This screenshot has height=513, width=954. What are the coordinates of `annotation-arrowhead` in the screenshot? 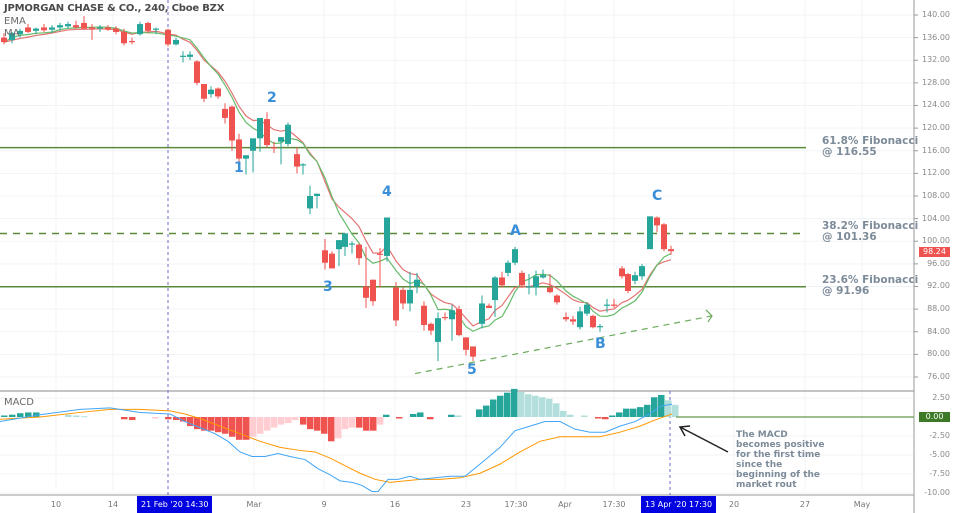 It's located at (684, 431).